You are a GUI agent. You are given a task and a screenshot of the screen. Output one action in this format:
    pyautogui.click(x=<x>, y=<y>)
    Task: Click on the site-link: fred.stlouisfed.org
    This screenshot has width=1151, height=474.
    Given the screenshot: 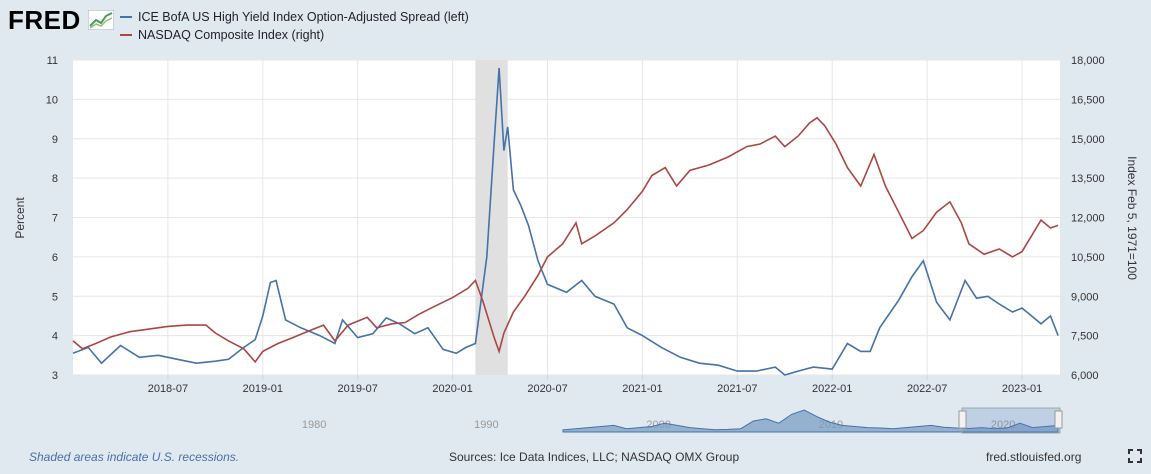 What is the action you would take?
    pyautogui.click(x=1034, y=457)
    